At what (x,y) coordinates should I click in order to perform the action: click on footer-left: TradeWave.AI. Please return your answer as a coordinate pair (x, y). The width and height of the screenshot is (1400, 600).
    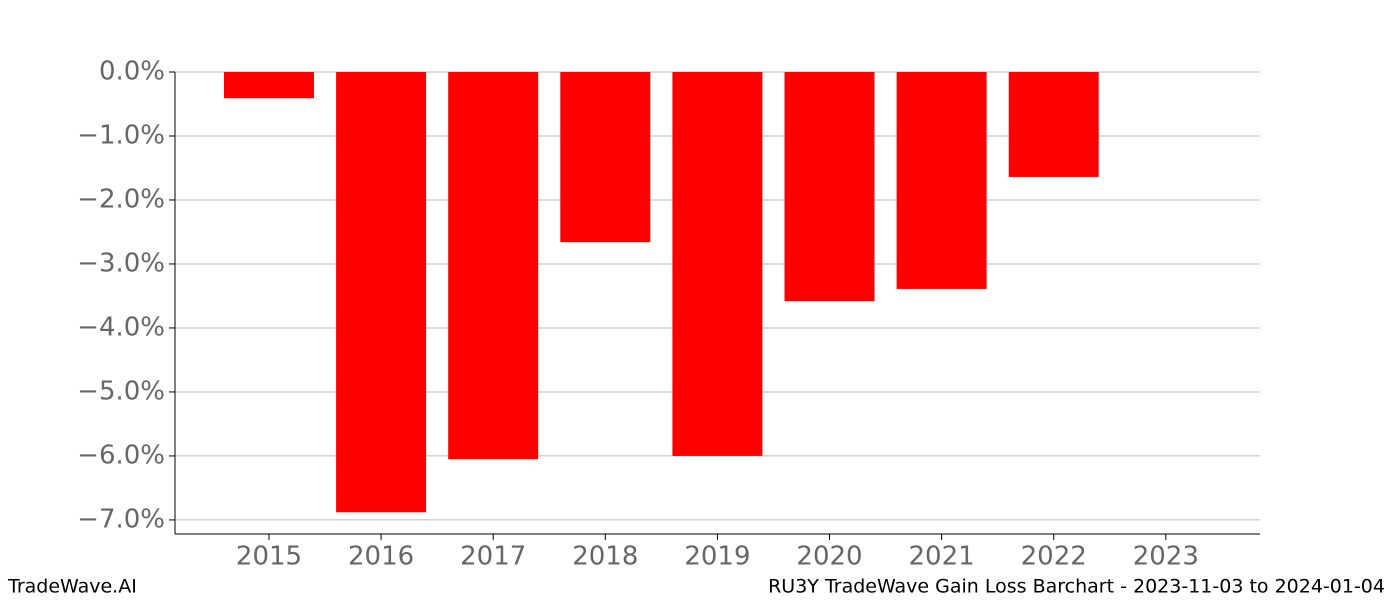
    Looking at the image, I should click on (72, 587).